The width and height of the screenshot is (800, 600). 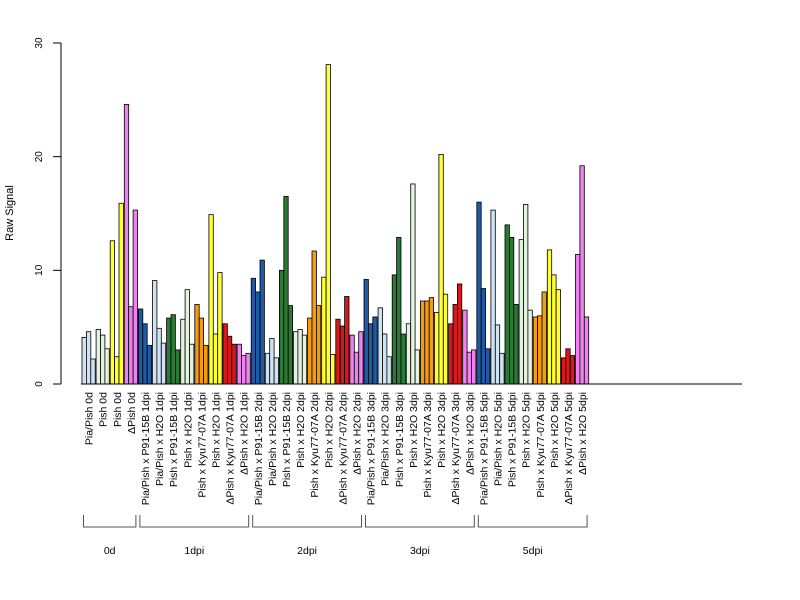 I want to click on x-tick-label: Pia/Pish x P91-15B 2dpi, so click(x=259, y=448).